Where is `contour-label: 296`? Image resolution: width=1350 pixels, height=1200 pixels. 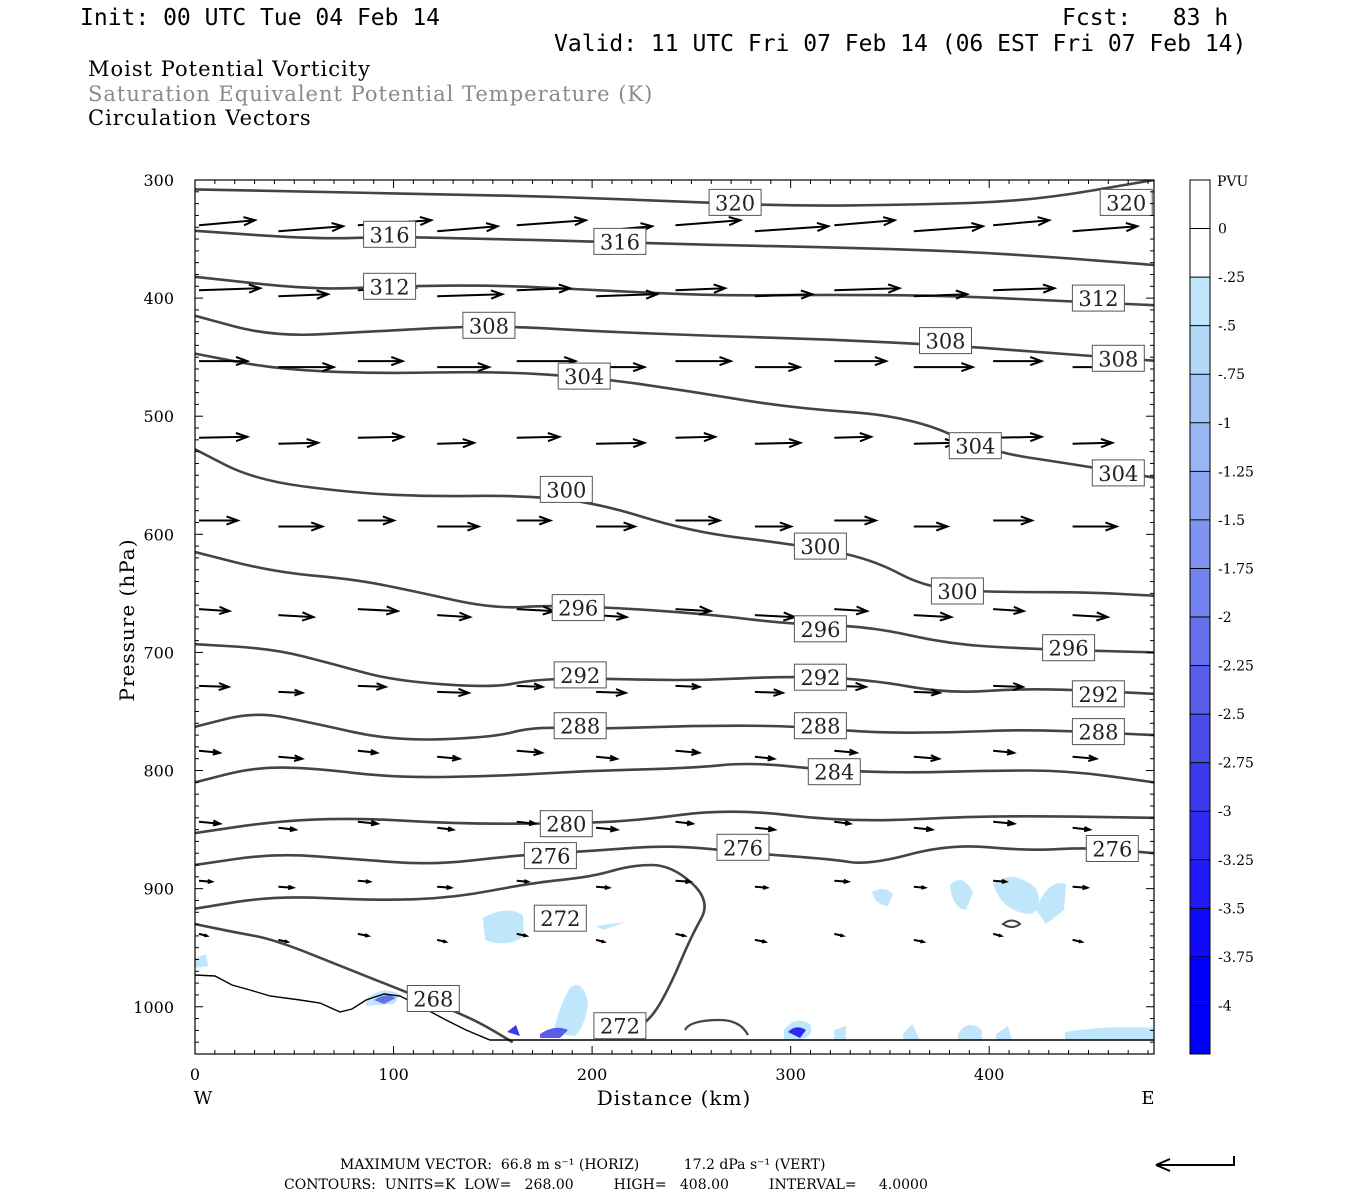 contour-label: 296 is located at coordinates (578, 609).